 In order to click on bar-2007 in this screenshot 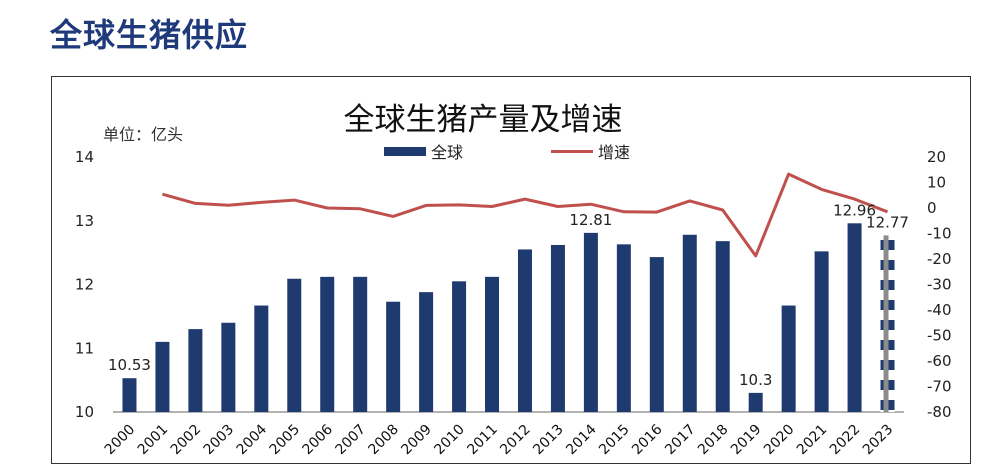, I will do `click(360, 344)`.